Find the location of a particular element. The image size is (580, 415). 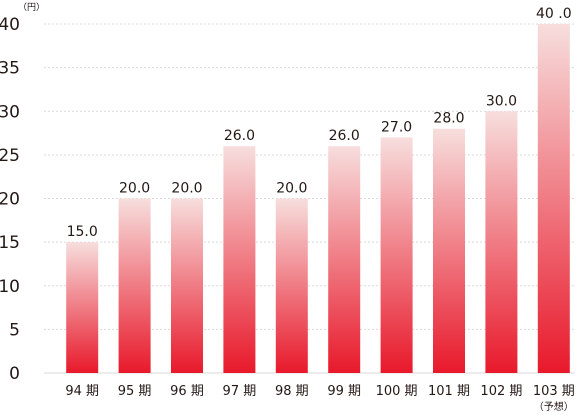

bar-value-label: 15.0 is located at coordinates (82, 232).